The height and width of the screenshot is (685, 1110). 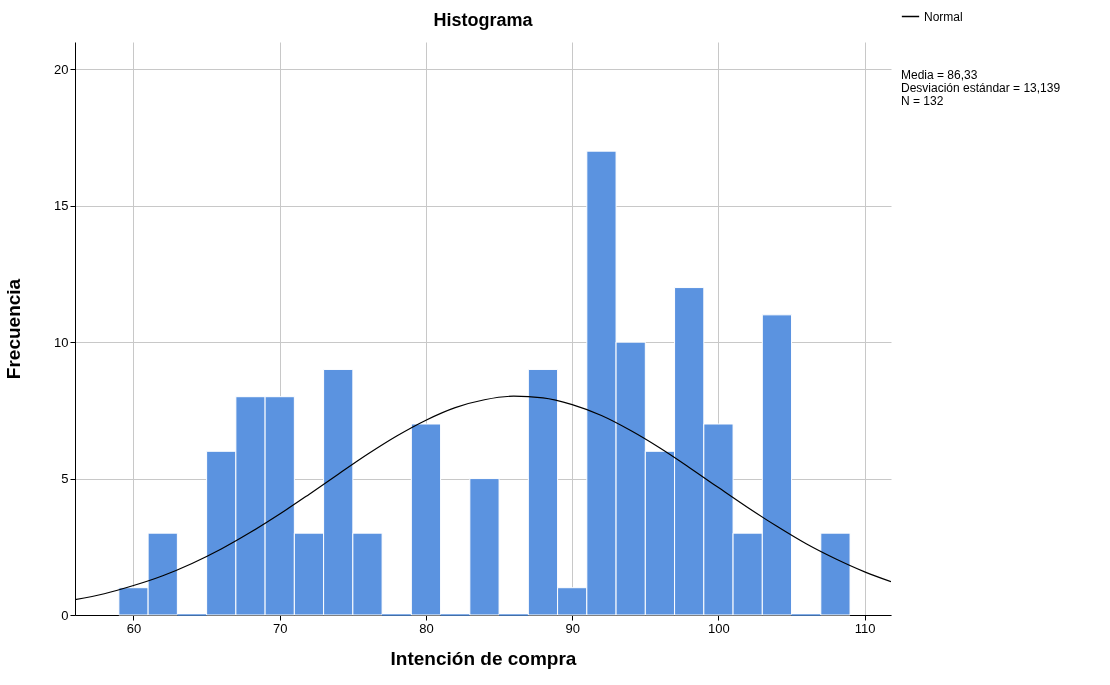 I want to click on y-tick-label: 0, so click(x=65, y=615).